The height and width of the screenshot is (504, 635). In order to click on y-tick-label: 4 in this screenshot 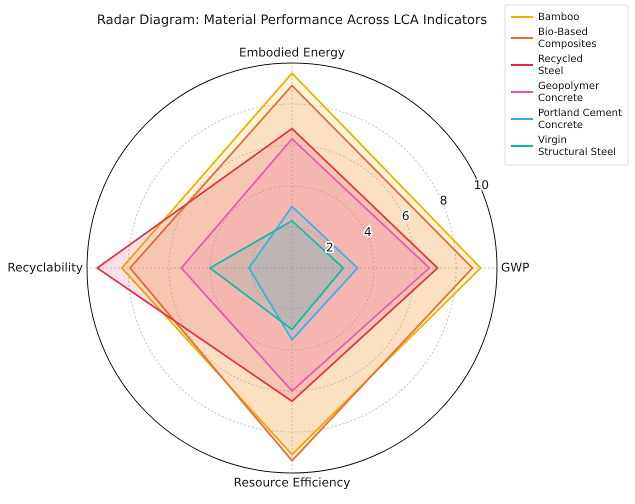, I will do `click(368, 231)`.